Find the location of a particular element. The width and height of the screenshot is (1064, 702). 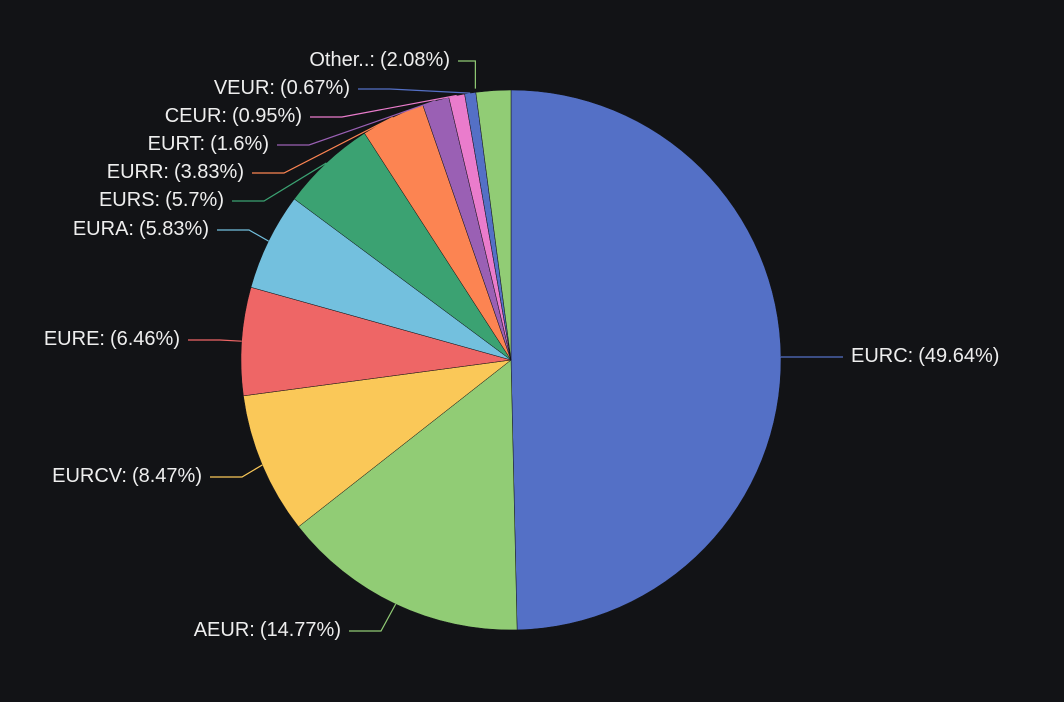

slice-value-label: (0.95%) is located at coordinates (267, 116).